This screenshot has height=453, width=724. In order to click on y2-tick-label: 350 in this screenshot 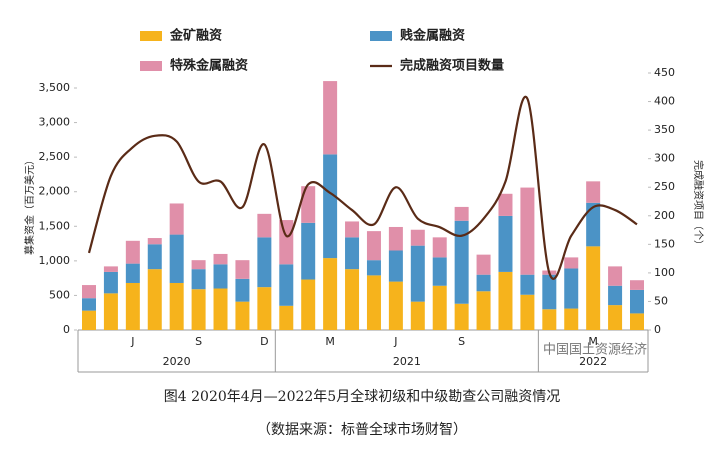, I will do `click(664, 129)`.